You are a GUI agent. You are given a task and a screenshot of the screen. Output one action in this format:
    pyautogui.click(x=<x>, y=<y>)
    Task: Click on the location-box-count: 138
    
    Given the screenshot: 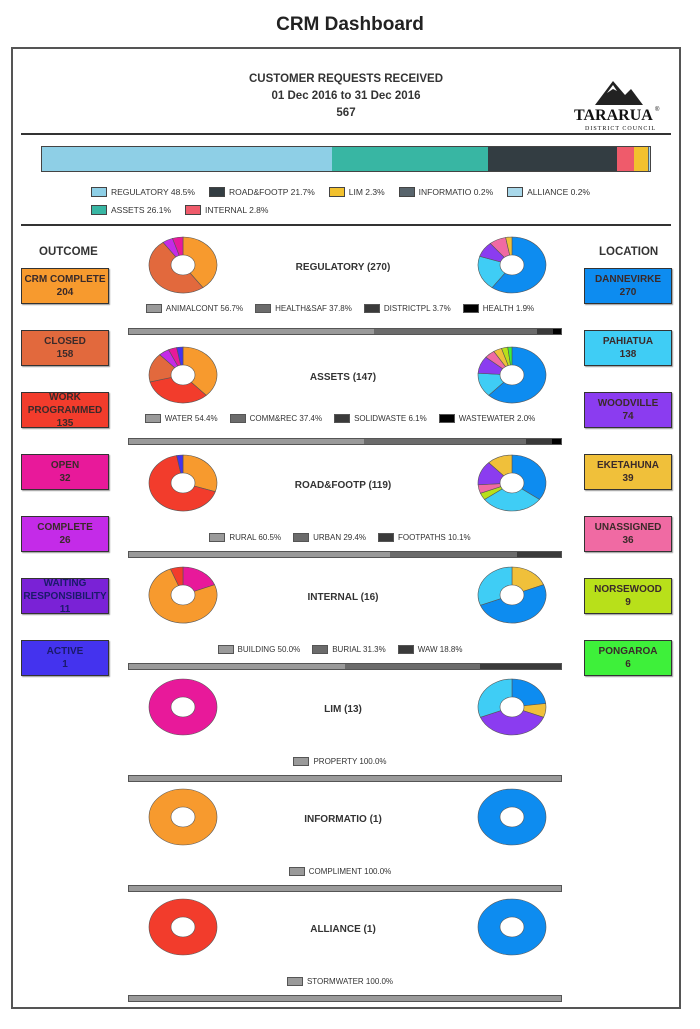 What is the action you would take?
    pyautogui.click(x=628, y=354)
    